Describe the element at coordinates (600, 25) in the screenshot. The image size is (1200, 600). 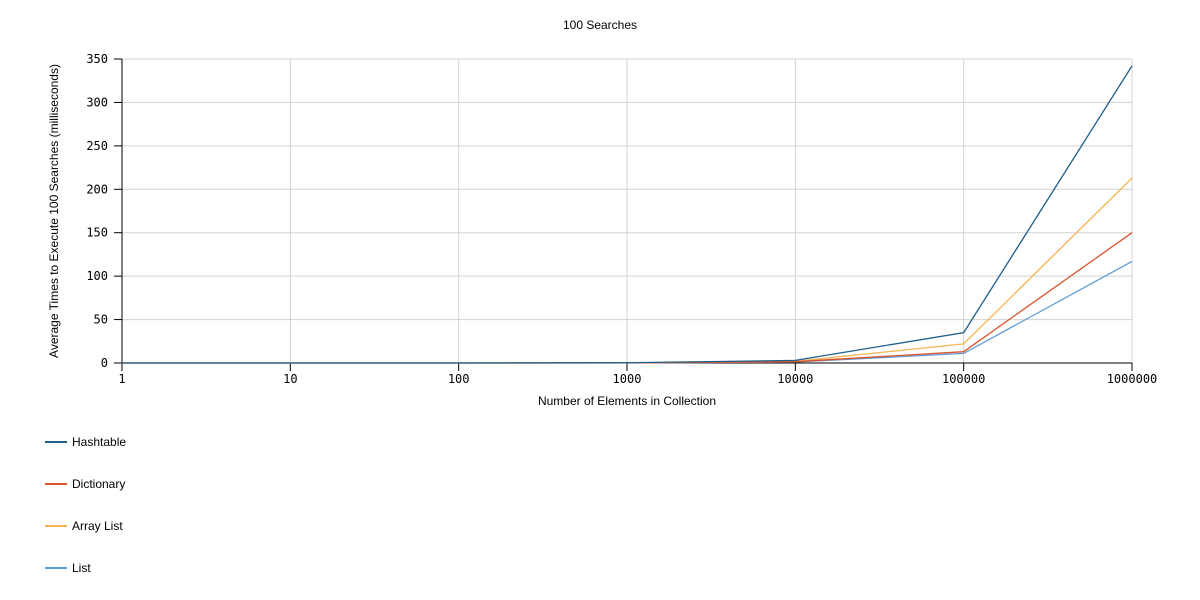
I see `chart-title: 100 Searches` at that location.